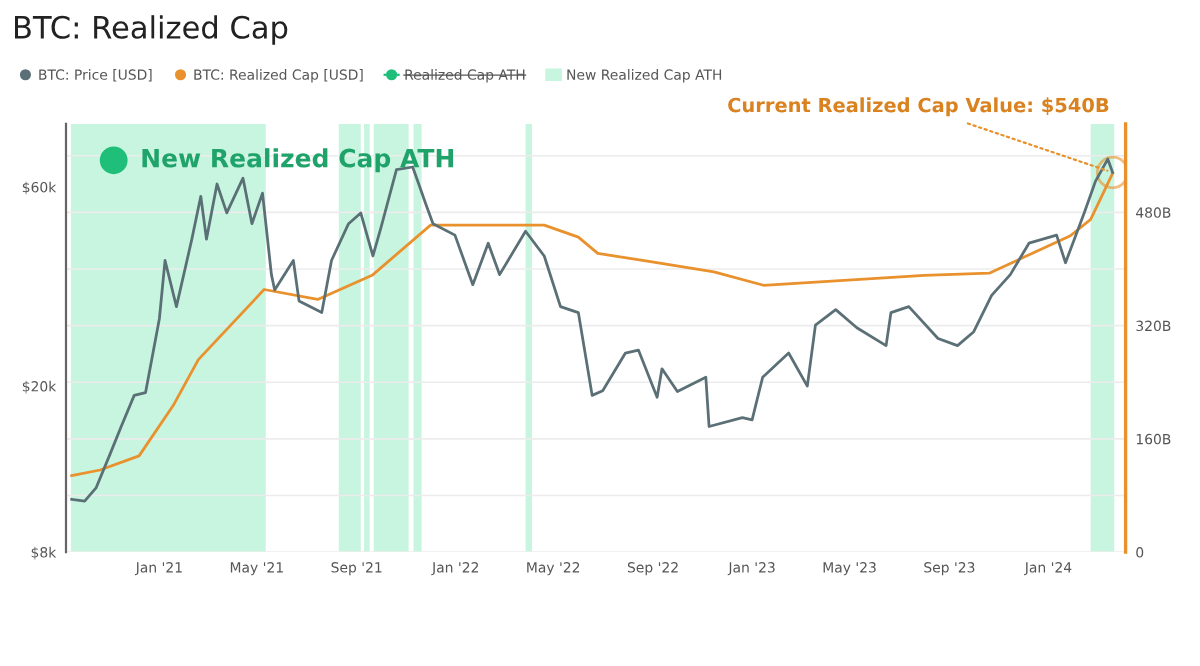  What do you see at coordinates (918, 107) in the screenshot?
I see `annotation: Current Realized Cap Value: $540B` at bounding box center [918, 107].